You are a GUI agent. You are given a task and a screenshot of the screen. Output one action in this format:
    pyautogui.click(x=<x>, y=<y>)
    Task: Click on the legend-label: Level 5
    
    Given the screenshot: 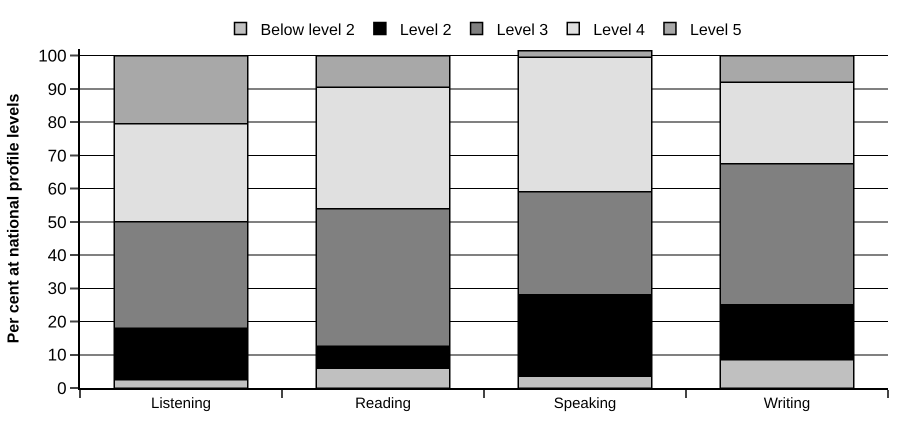 What is the action you would take?
    pyautogui.click(x=716, y=30)
    